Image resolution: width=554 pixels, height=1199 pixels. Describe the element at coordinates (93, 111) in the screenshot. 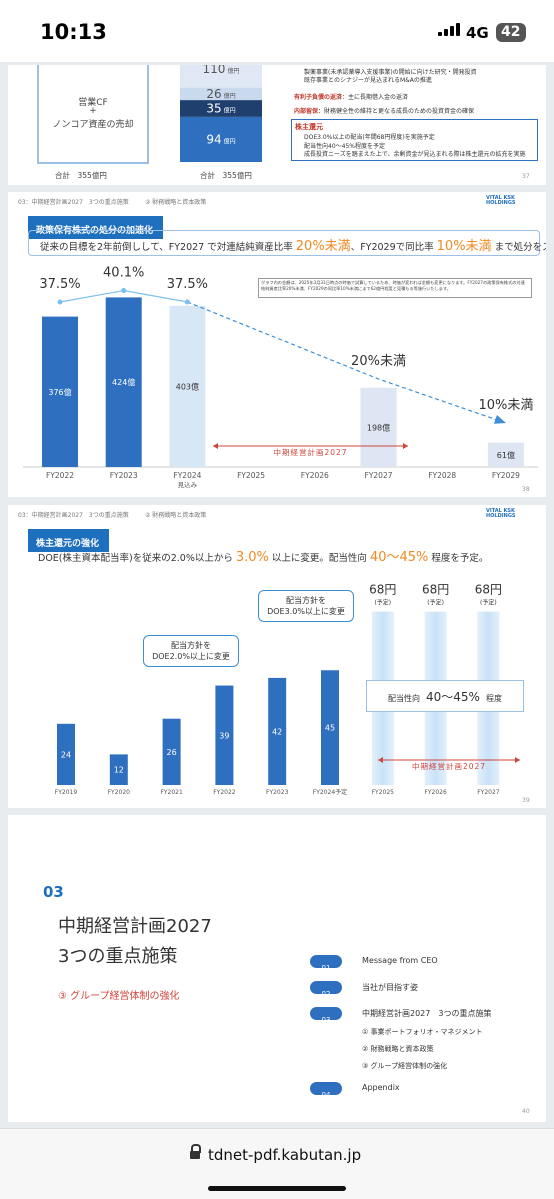

I see `source-text: +` at that location.